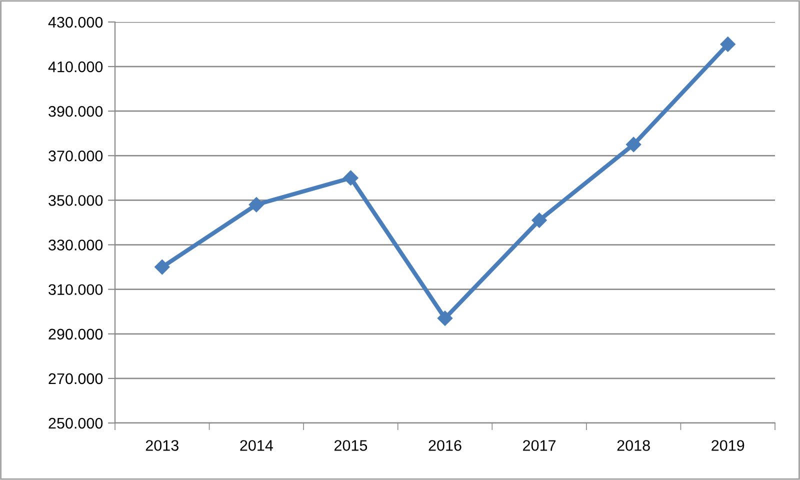 This screenshot has width=800, height=480. I want to click on x-tick-label: 2014, so click(256, 445).